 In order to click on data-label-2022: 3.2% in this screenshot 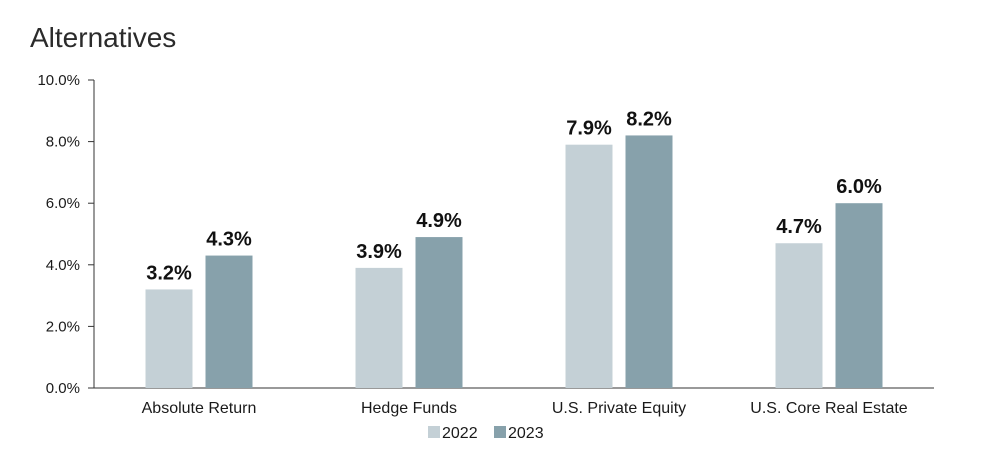, I will do `click(169, 273)`.